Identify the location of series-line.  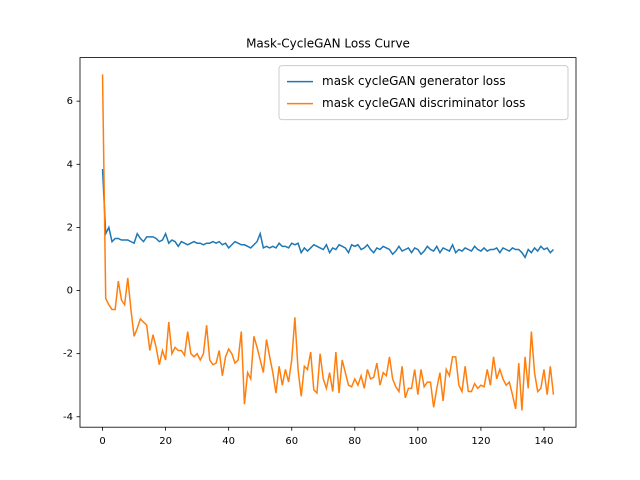
(327, 213).